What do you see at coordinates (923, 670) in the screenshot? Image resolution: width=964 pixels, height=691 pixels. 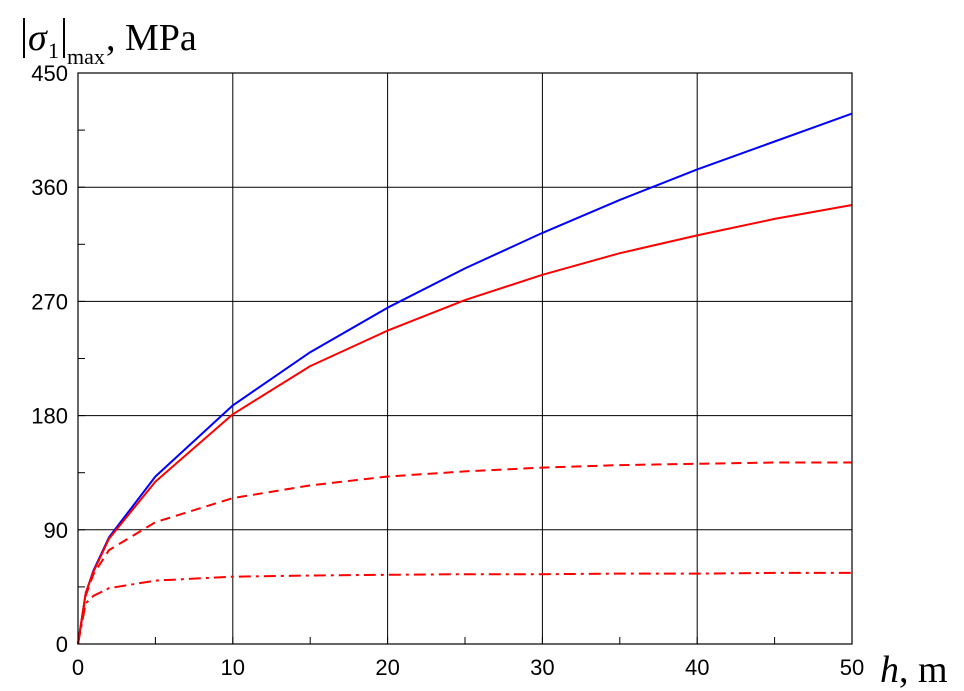 I see `x-axis-unit: , m` at bounding box center [923, 670].